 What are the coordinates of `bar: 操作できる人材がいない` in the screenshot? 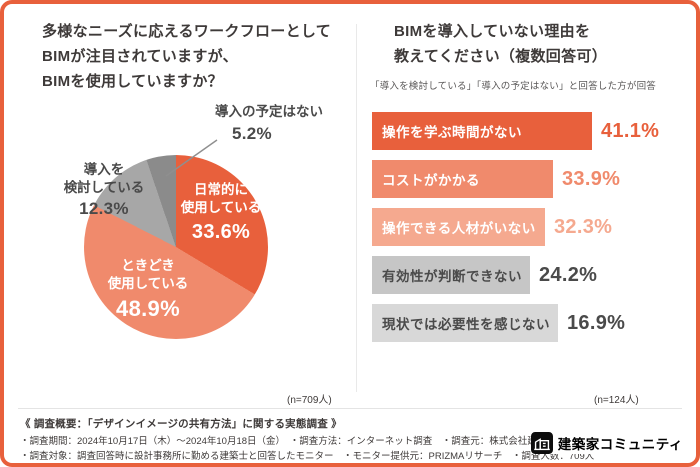 It's located at (458, 227).